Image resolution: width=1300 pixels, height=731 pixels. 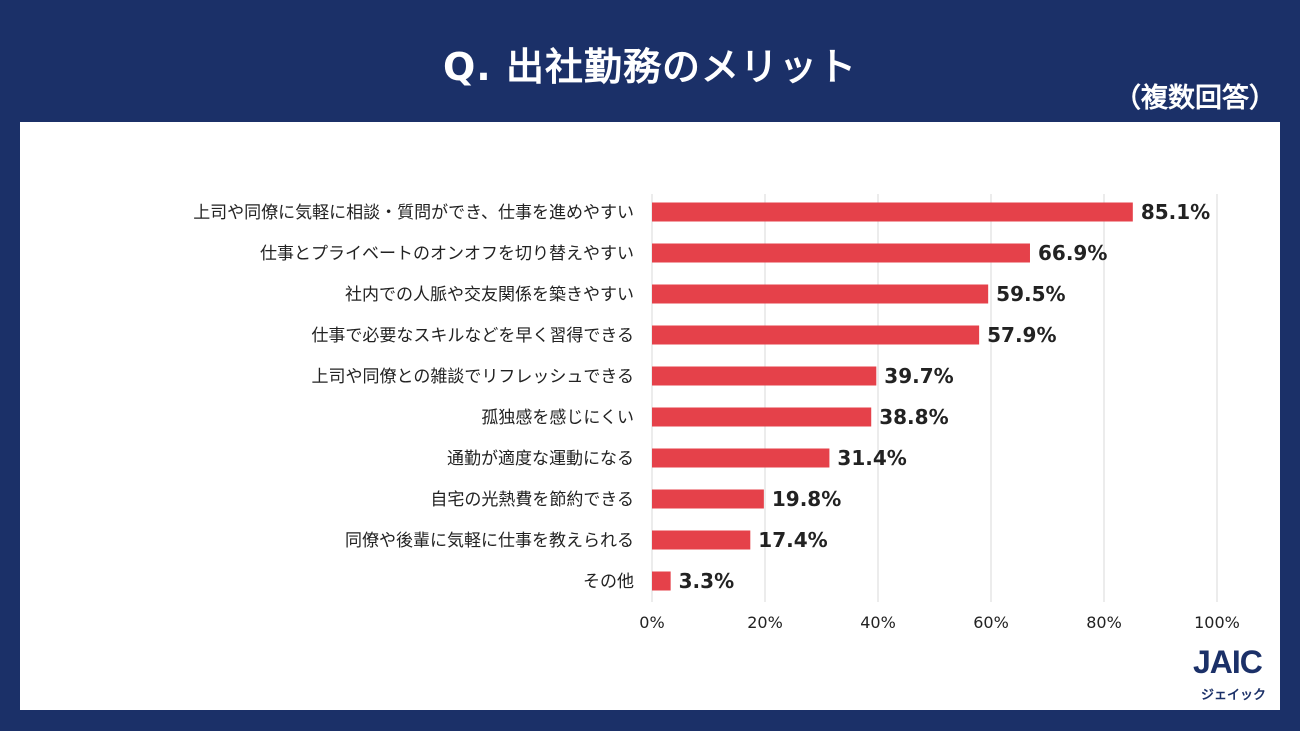 I want to click on value-label: 3.3%, so click(x=706, y=581).